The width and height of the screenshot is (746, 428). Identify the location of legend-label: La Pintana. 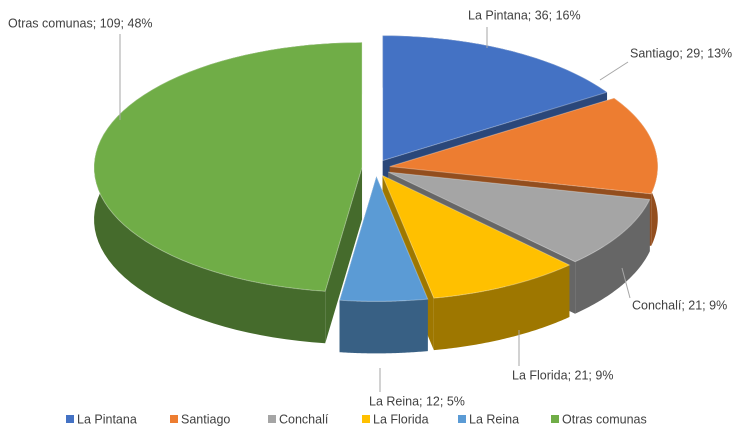
(107, 419).